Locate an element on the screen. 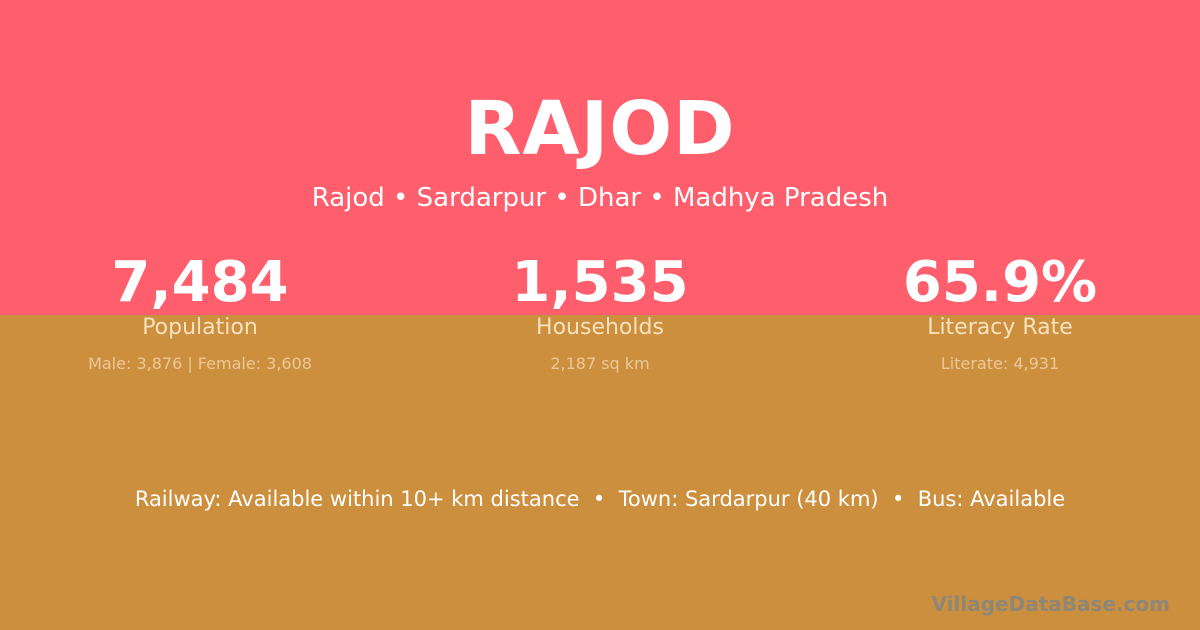 The image size is (1200, 630). stat-value: 65.9% is located at coordinates (1000, 282).